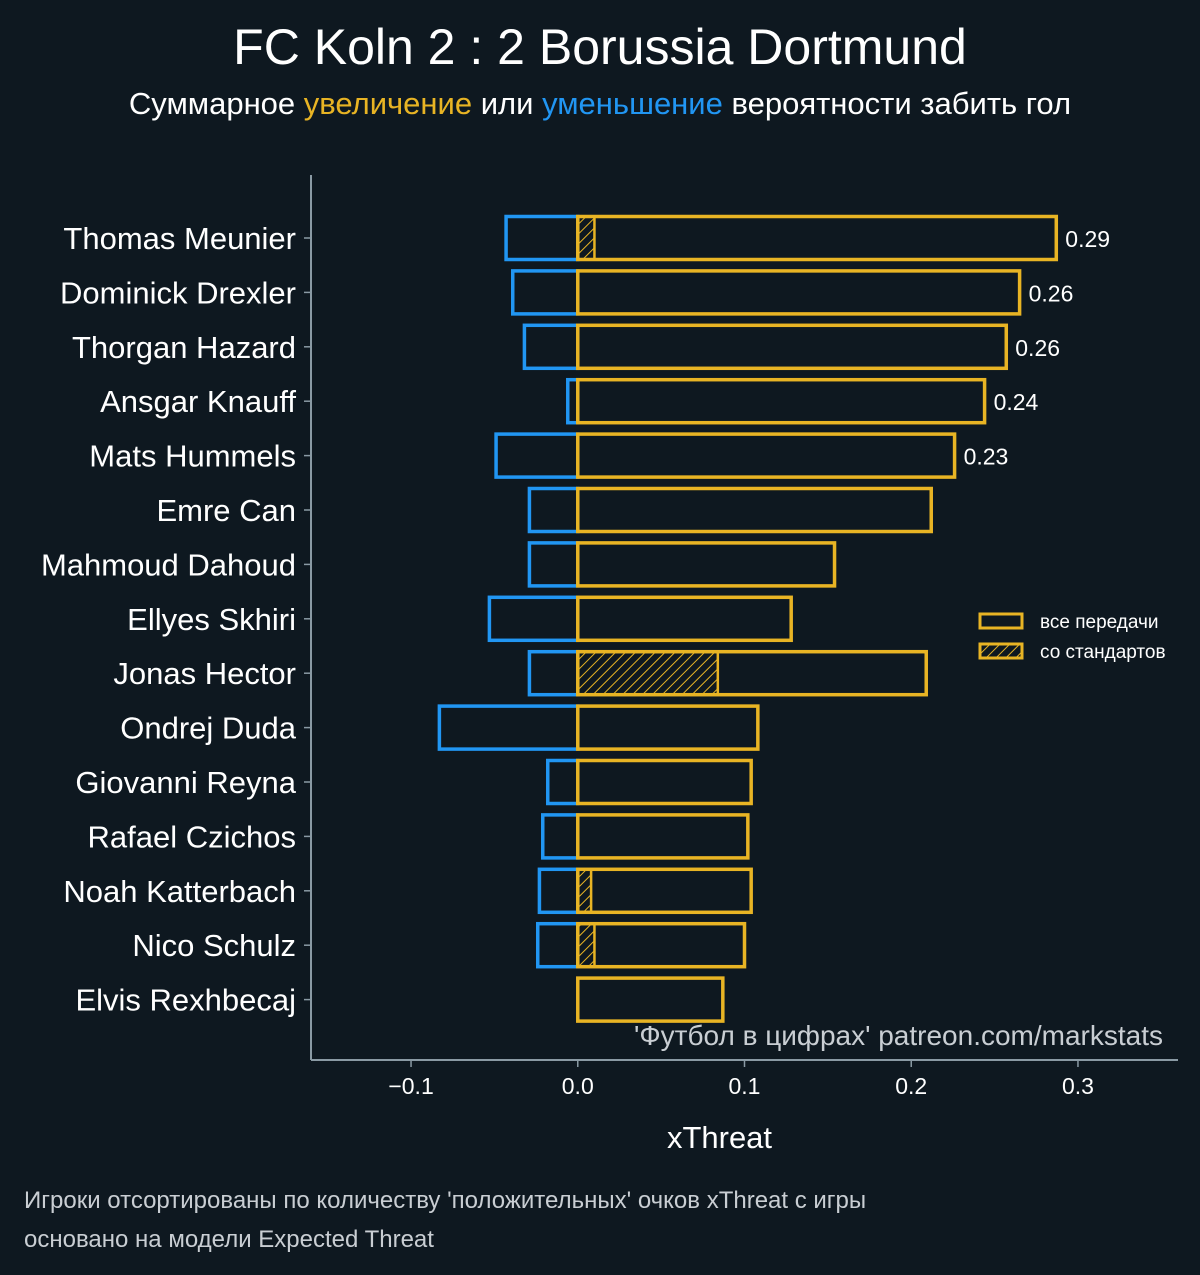  I want to click on player-label: Thorgan Hazard, so click(184, 347).